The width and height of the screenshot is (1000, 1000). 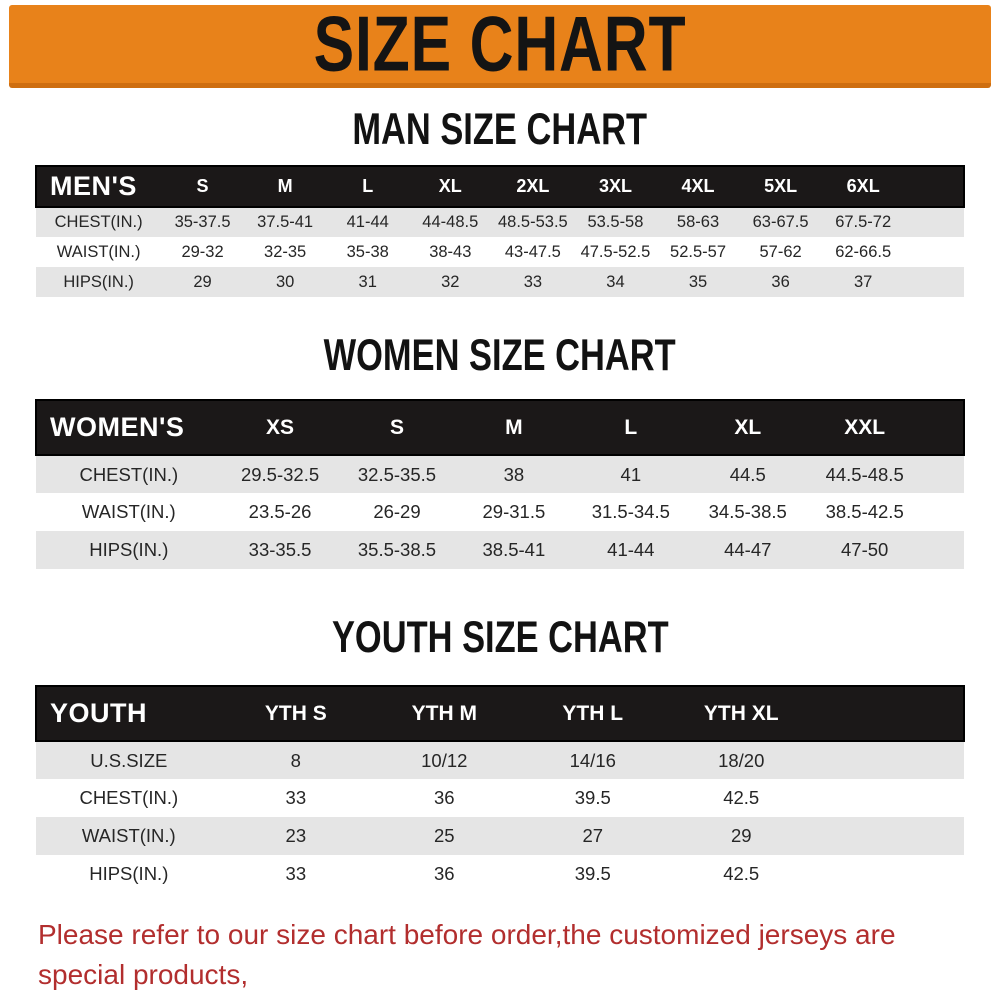 I want to click on measurement-value: 67.5-72, so click(x=863, y=222).